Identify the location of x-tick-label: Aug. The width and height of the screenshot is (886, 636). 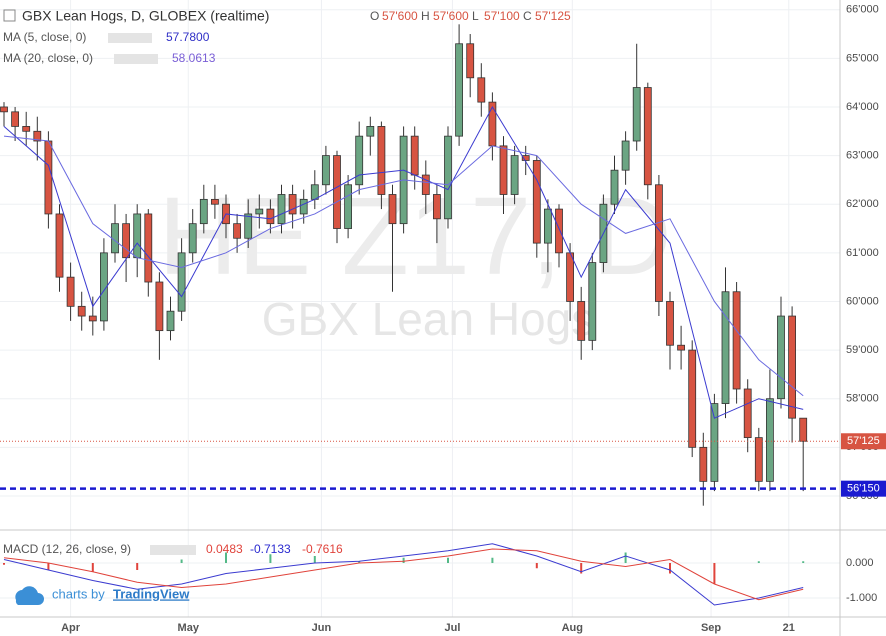
(572, 628).